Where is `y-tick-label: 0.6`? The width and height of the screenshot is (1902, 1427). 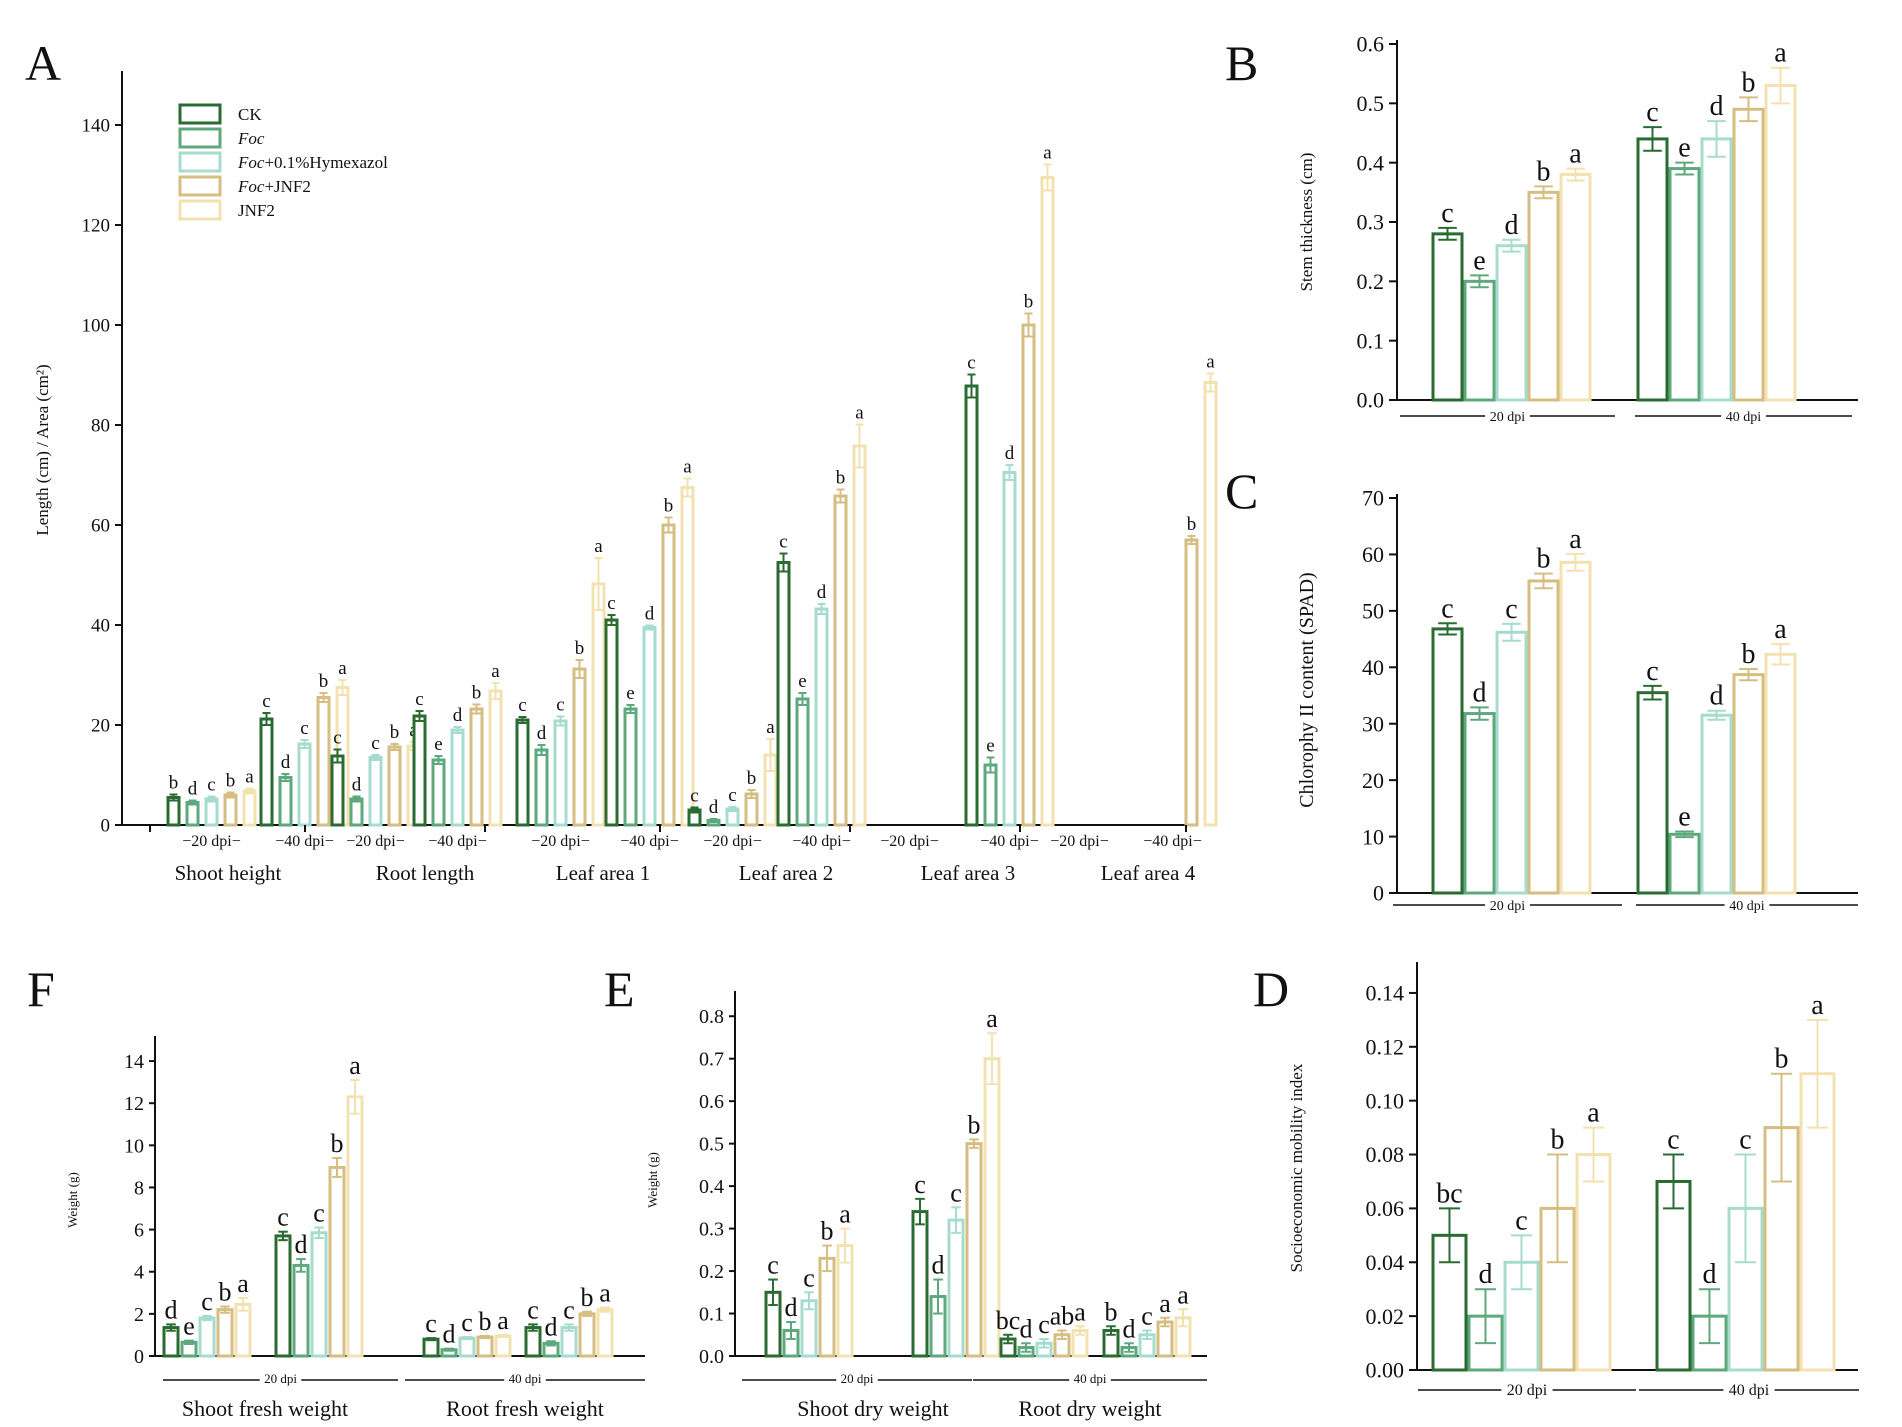 y-tick-label: 0.6 is located at coordinates (1371, 44).